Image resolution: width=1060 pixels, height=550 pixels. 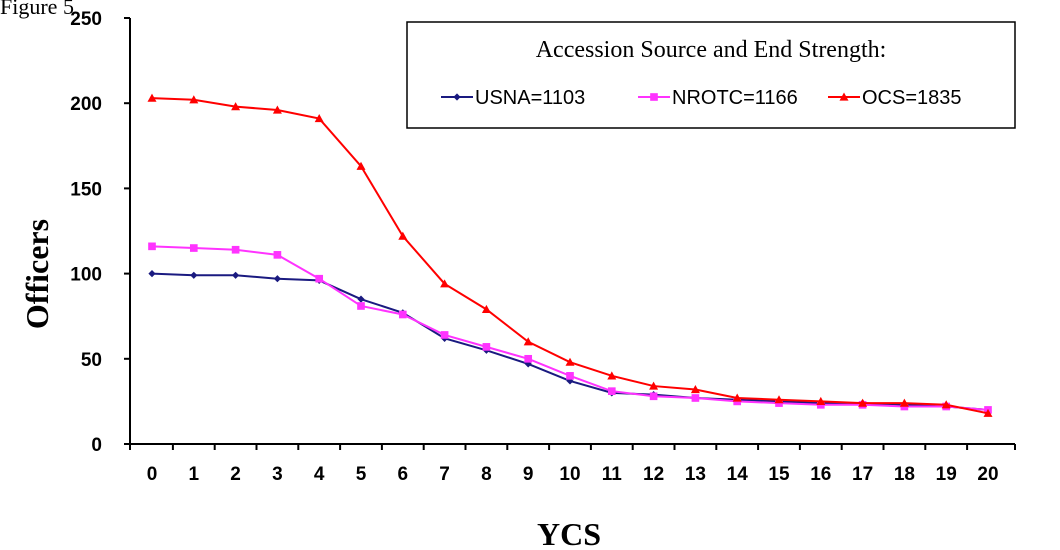 What do you see at coordinates (912, 98) in the screenshot?
I see `legend-label: OCS=1835` at bounding box center [912, 98].